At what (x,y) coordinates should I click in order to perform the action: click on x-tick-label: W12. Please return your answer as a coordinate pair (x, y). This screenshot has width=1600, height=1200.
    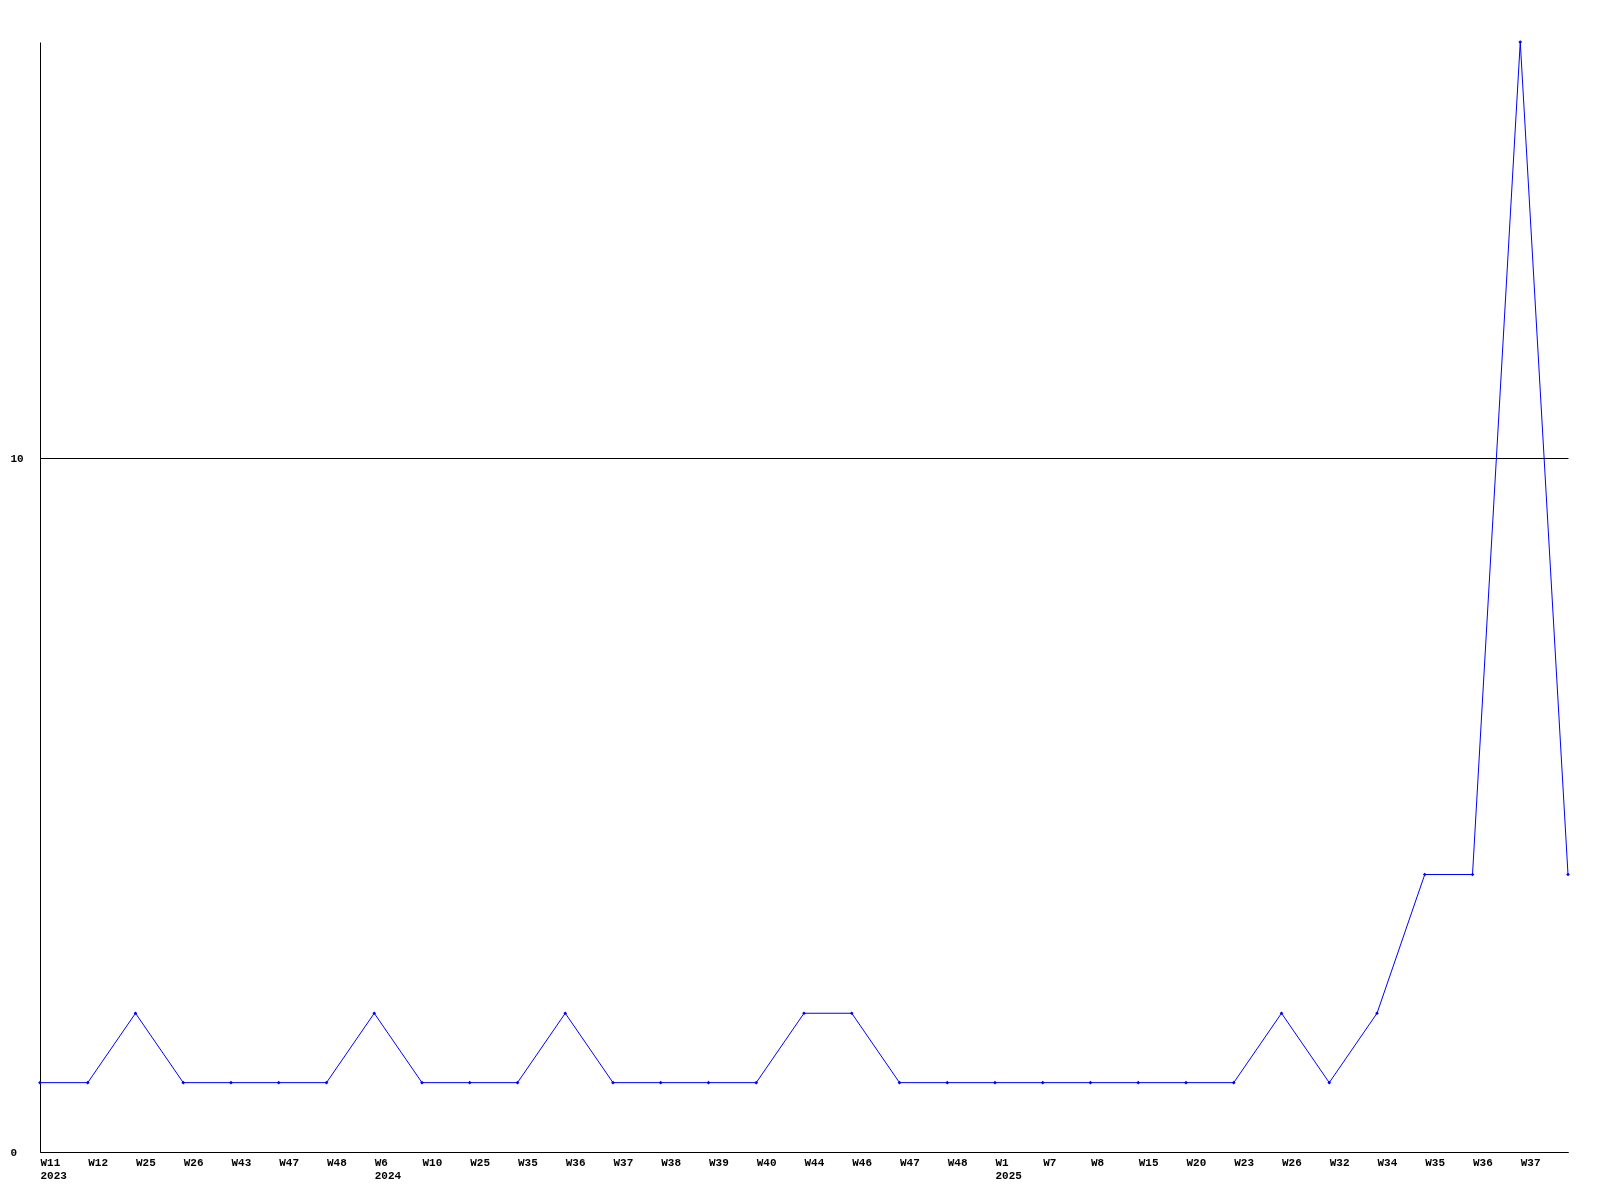
    Looking at the image, I should click on (98, 1162).